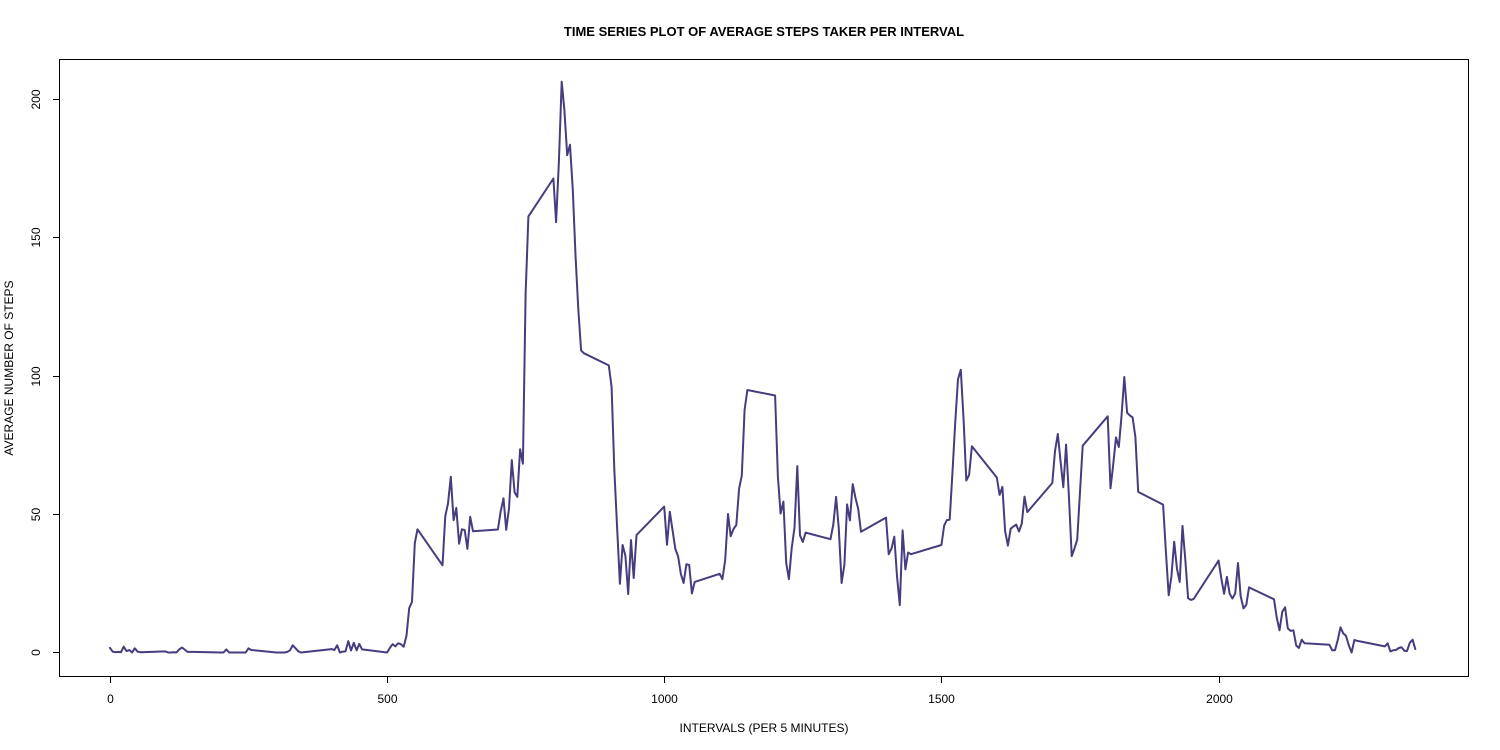  What do you see at coordinates (670, 691) in the screenshot?
I see `x-axis: 0 500 1000 1500 2000` at bounding box center [670, 691].